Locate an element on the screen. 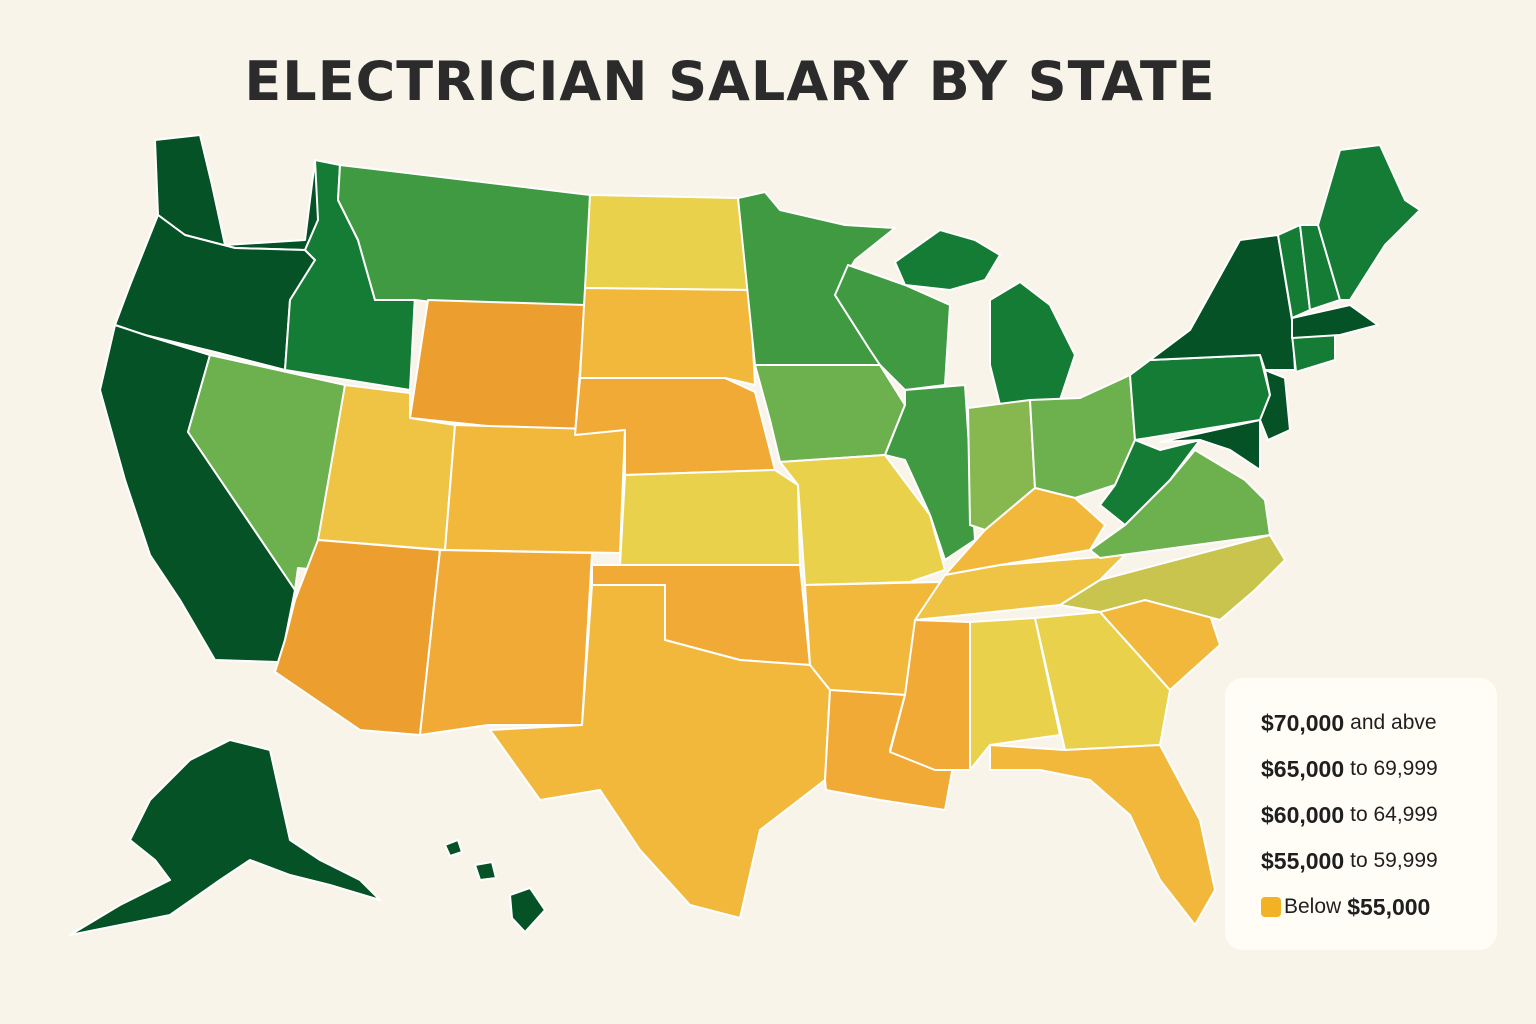  state-MI is located at coordinates (985, 317).